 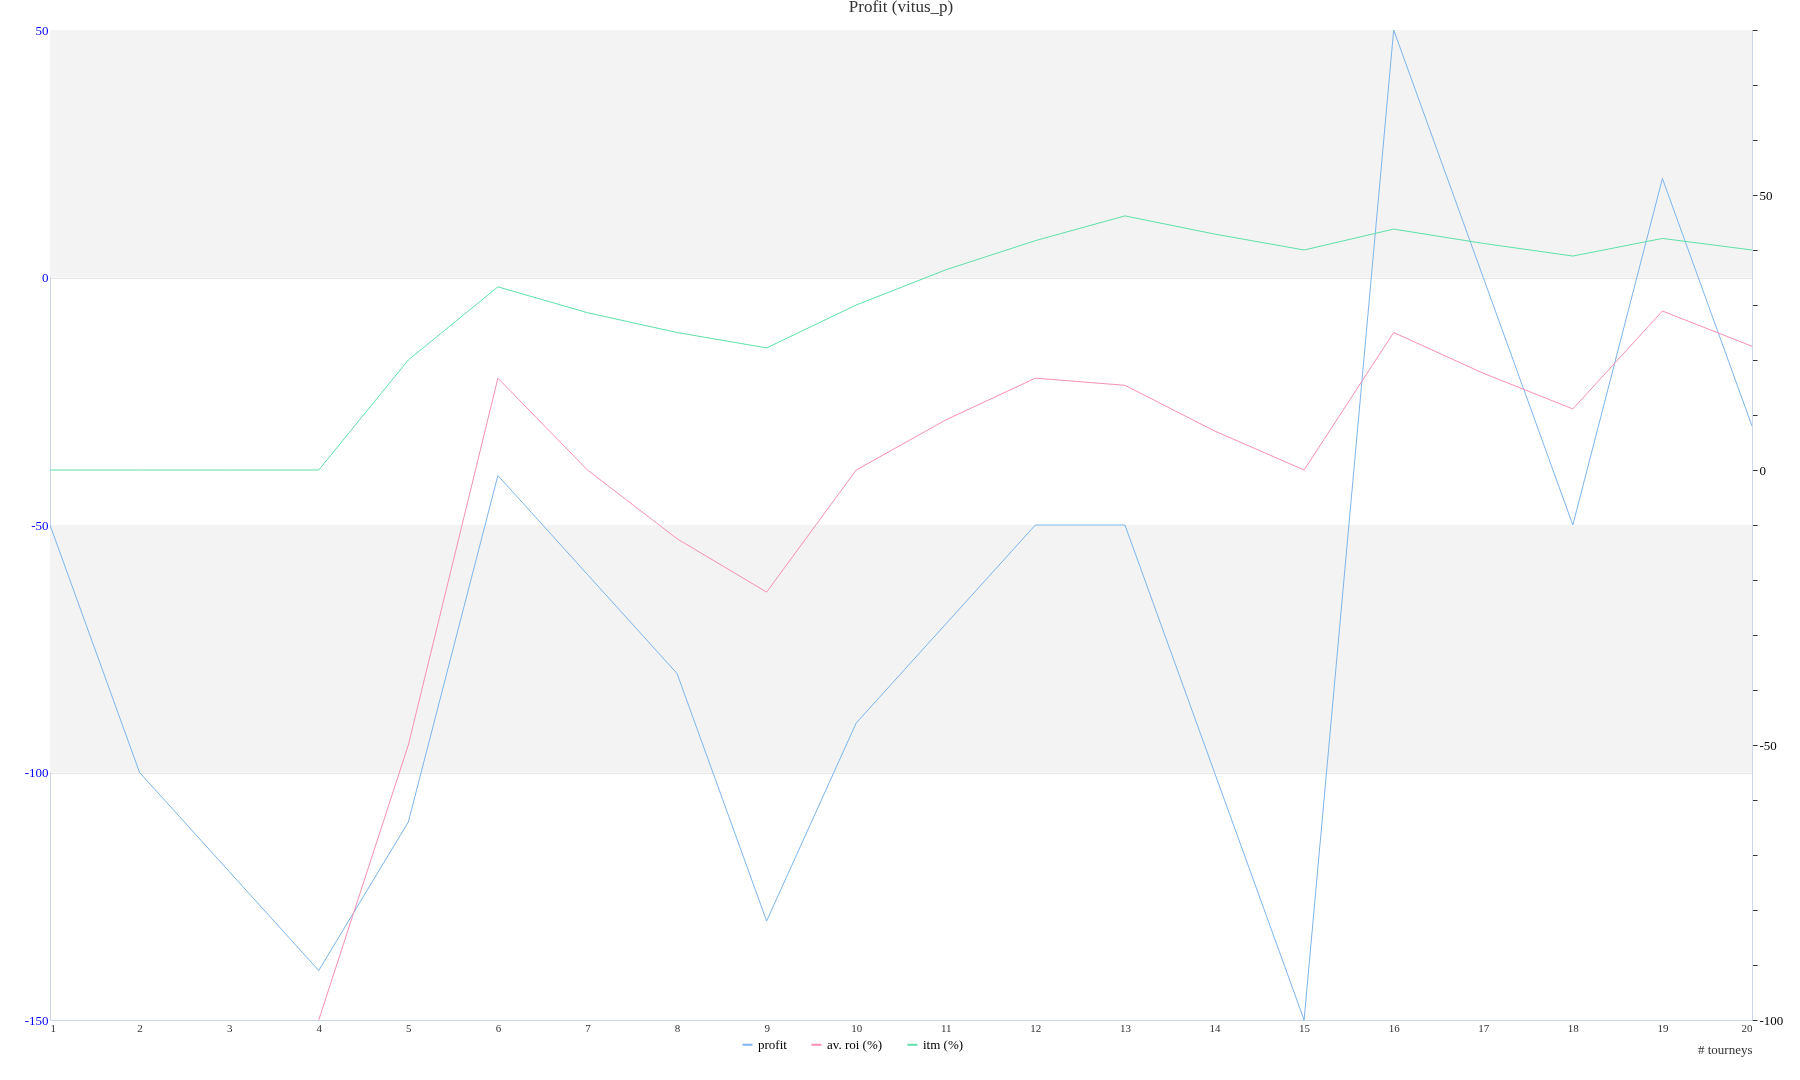 What do you see at coordinates (1573, 1027) in the screenshot?
I see `x-tick-label: 18` at bounding box center [1573, 1027].